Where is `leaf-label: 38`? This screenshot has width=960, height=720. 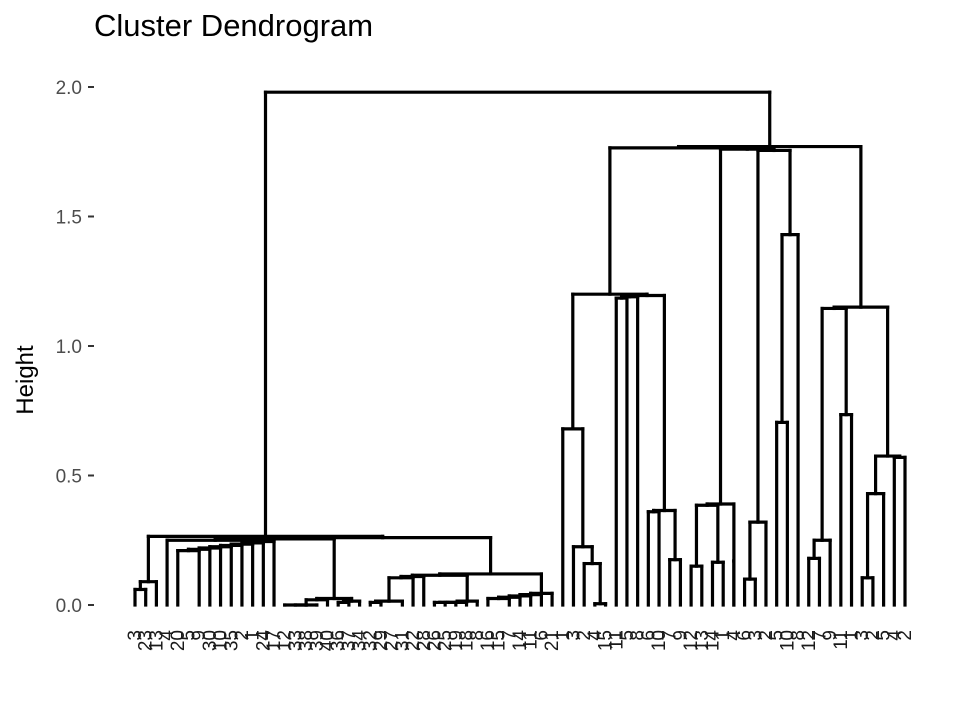 leaf-label: 38 is located at coordinates (306, 640).